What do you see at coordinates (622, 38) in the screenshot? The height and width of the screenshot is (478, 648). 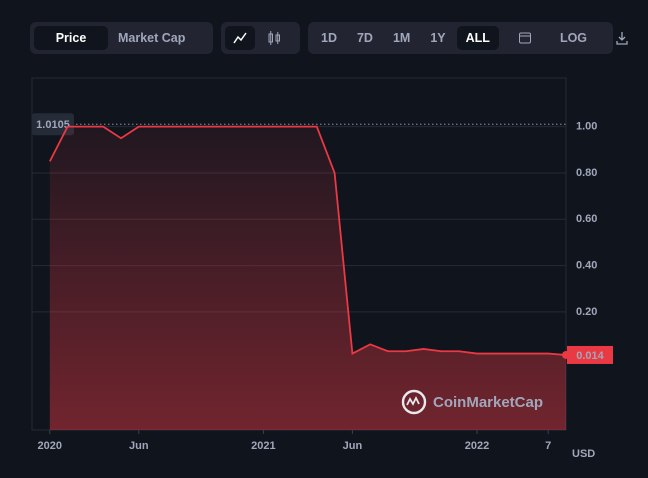 I see `download-button` at bounding box center [622, 38].